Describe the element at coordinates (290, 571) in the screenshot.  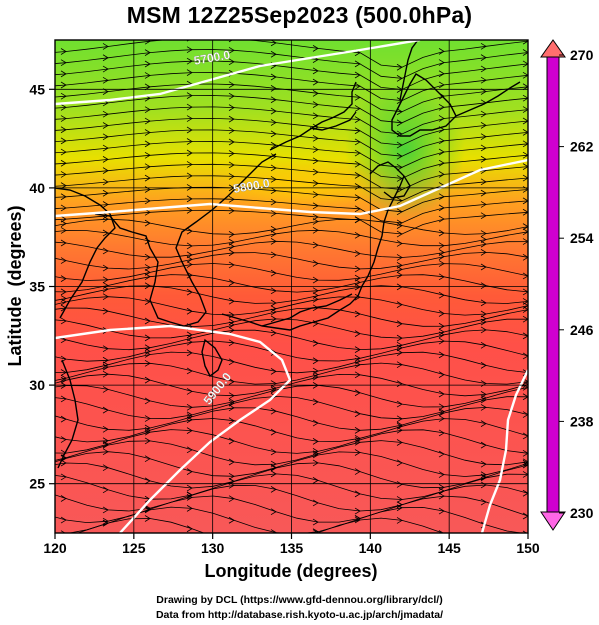
I see `x-axis-label: Longitude (degrees)` at that location.